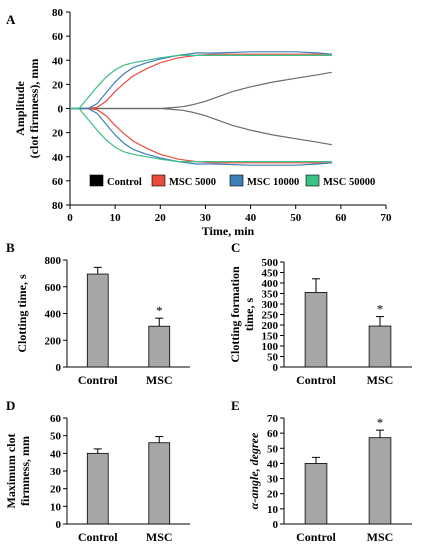  Describe the element at coordinates (249, 315) in the screenshot. I see `y-axis-title-line: time, s` at that location.